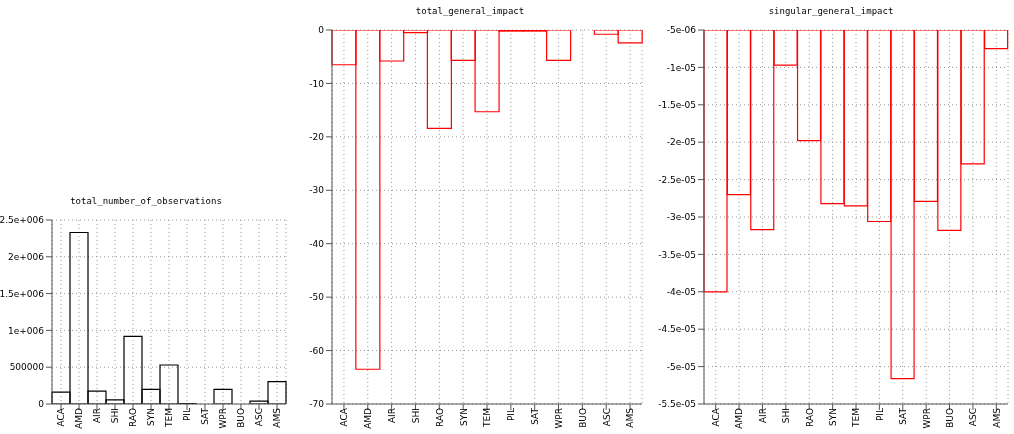 The image size is (1014, 434). Describe the element at coordinates (317, 350) in the screenshot. I see `y-tick-label: -60` at that location.